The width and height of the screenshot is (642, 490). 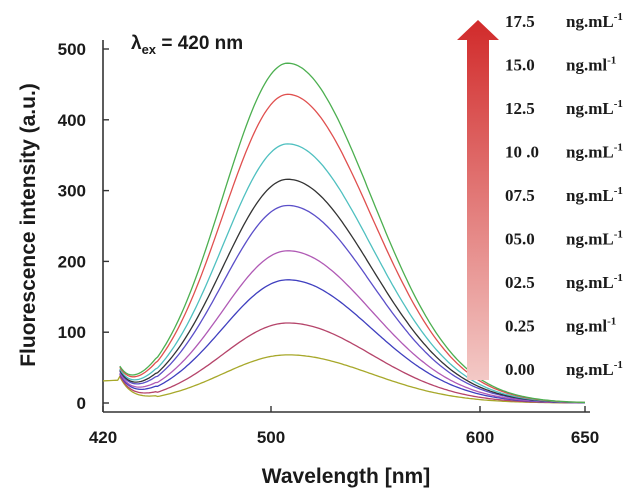 What do you see at coordinates (564, 21) in the screenshot?
I see `legend-entry: 17.5 ng.mL-1` at bounding box center [564, 21].